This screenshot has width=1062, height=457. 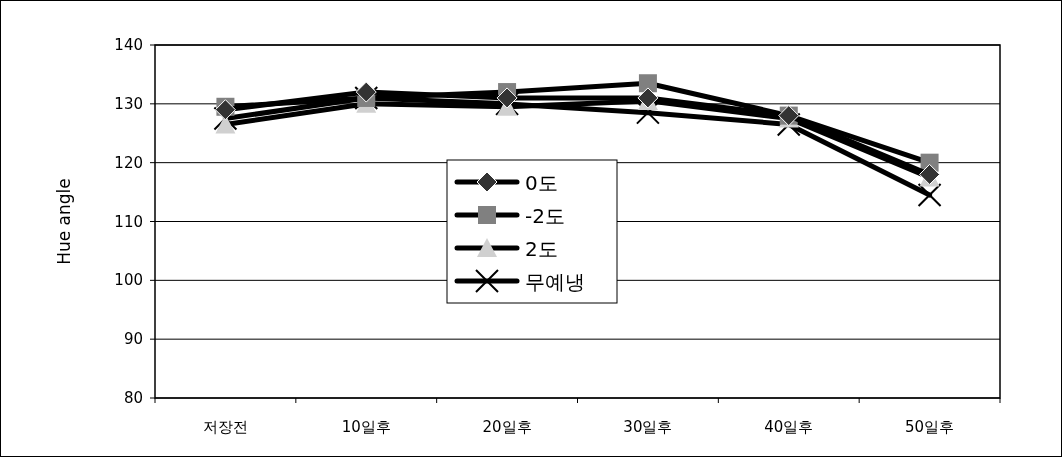 What do you see at coordinates (128, 45) in the screenshot?
I see `y-tick-label: 140` at bounding box center [128, 45].